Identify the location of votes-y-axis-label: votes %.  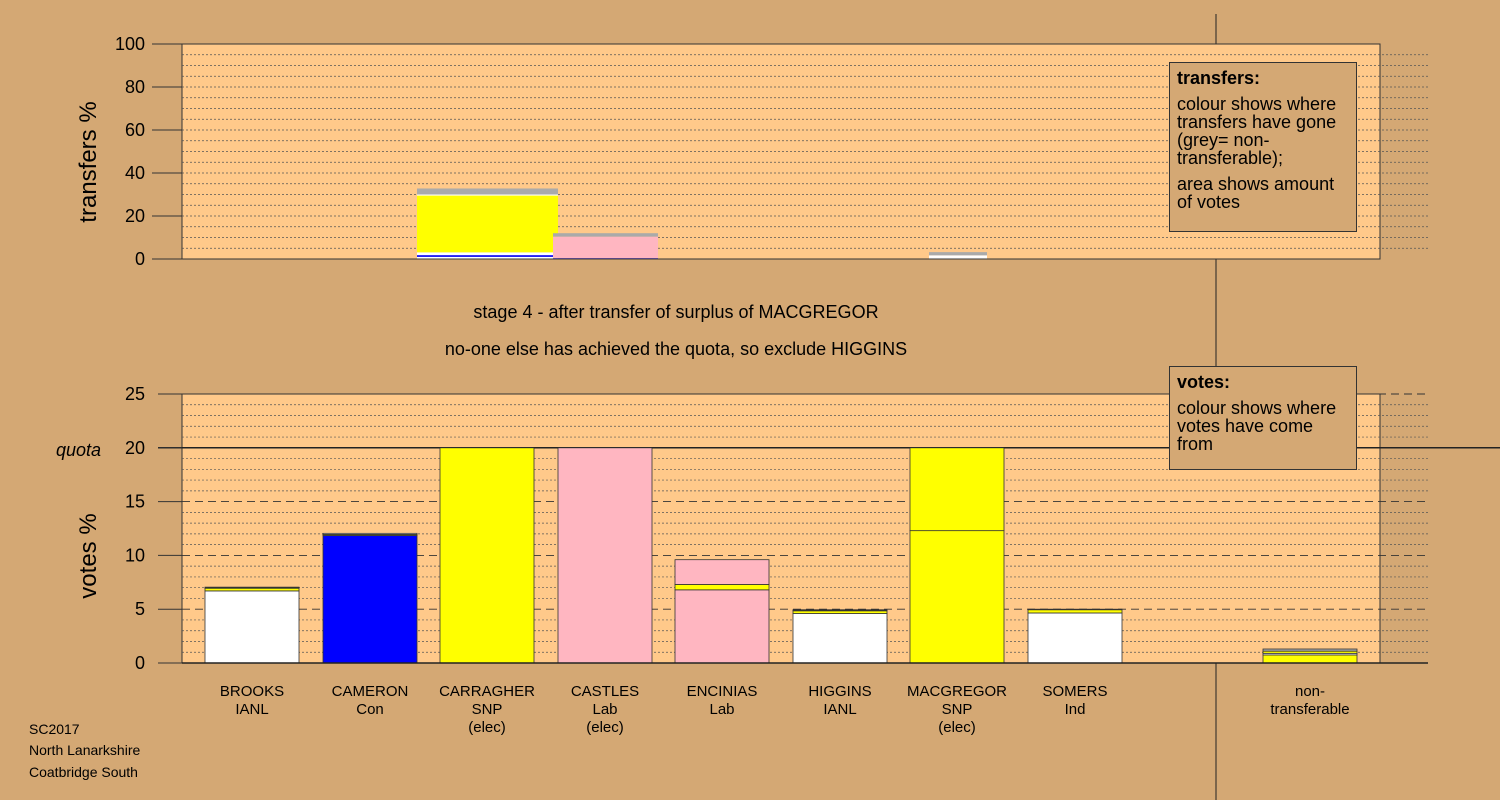
(88, 555).